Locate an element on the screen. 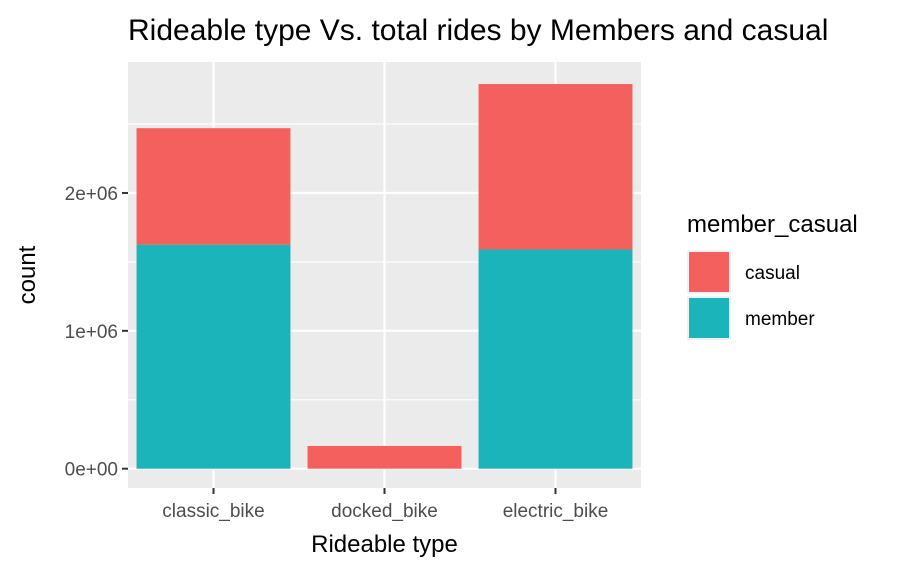 The image size is (924, 576). bar-member-classic_bike is located at coordinates (213, 356).